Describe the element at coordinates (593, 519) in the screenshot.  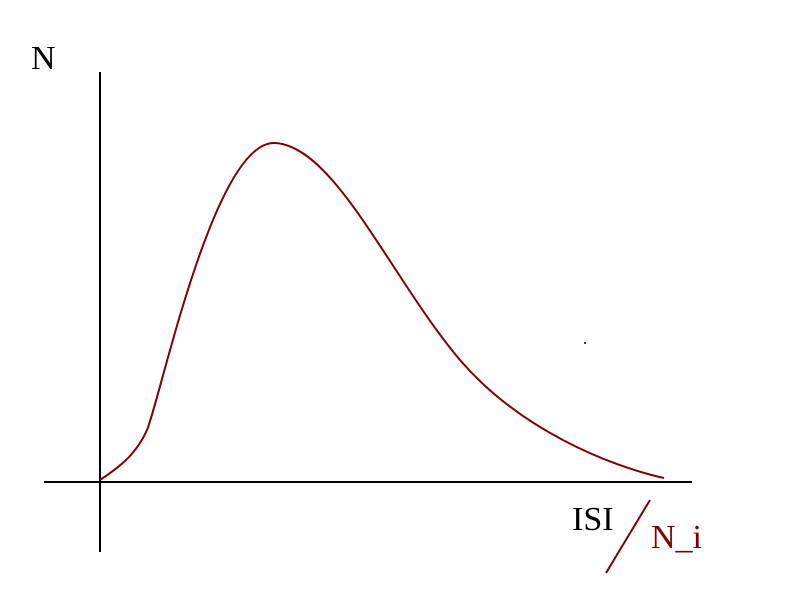
I see `x-axis-label: ISI` at that location.